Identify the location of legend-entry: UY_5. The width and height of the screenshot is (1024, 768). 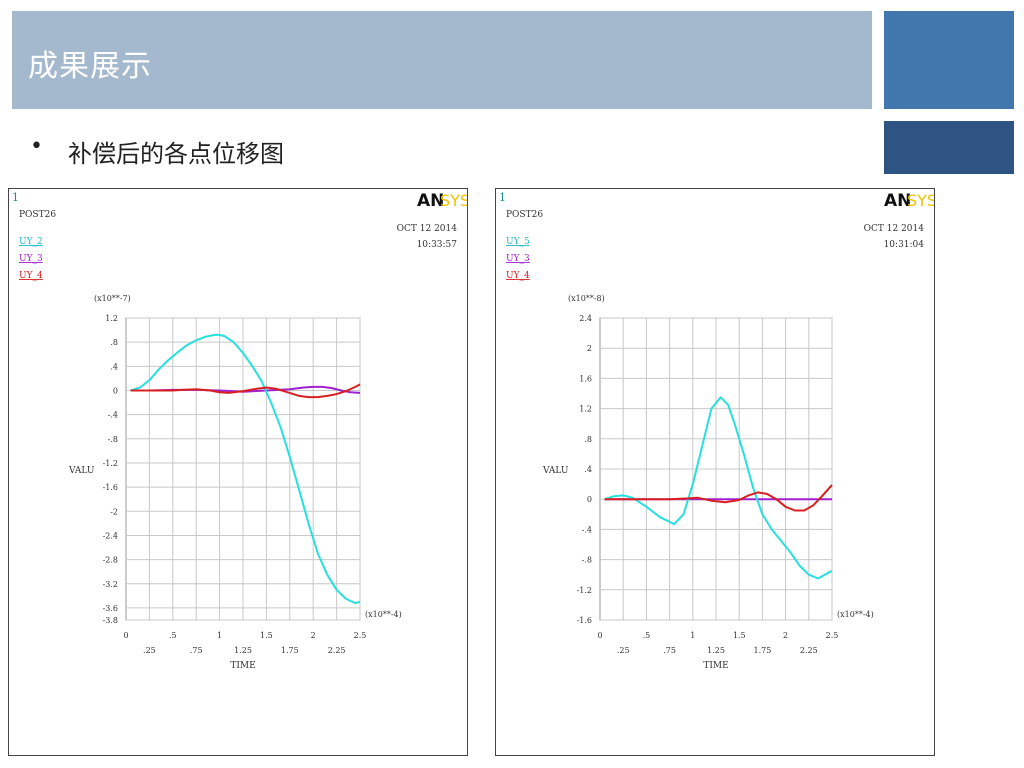
(518, 242).